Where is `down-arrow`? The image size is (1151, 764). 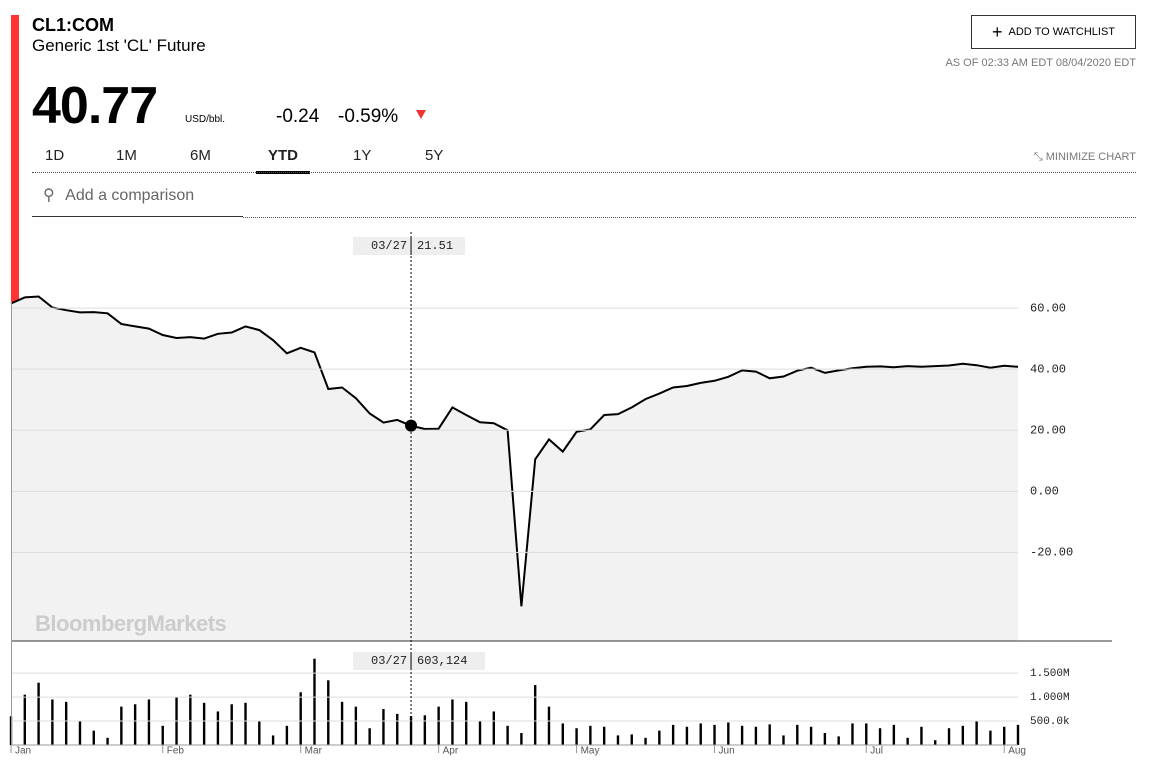 down-arrow is located at coordinates (421, 114).